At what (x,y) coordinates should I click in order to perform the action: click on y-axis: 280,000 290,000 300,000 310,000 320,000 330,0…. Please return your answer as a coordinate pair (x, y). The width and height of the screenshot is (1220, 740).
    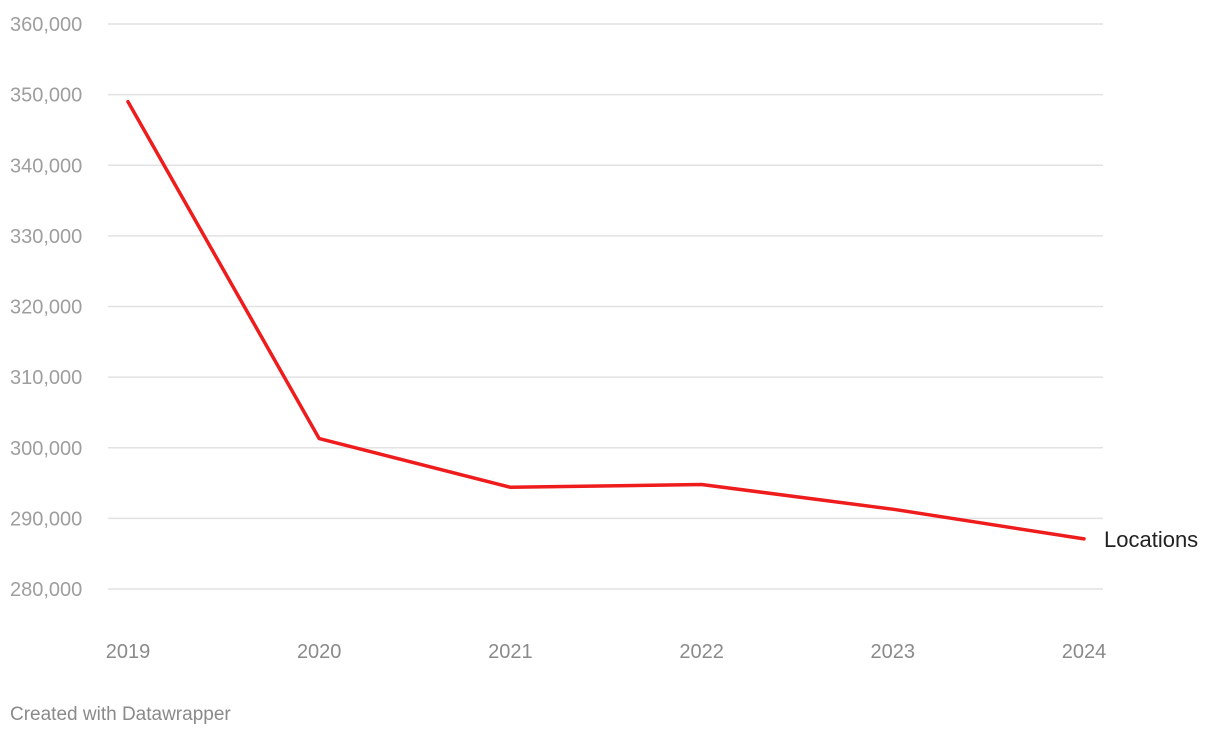
    Looking at the image, I should click on (46, 307).